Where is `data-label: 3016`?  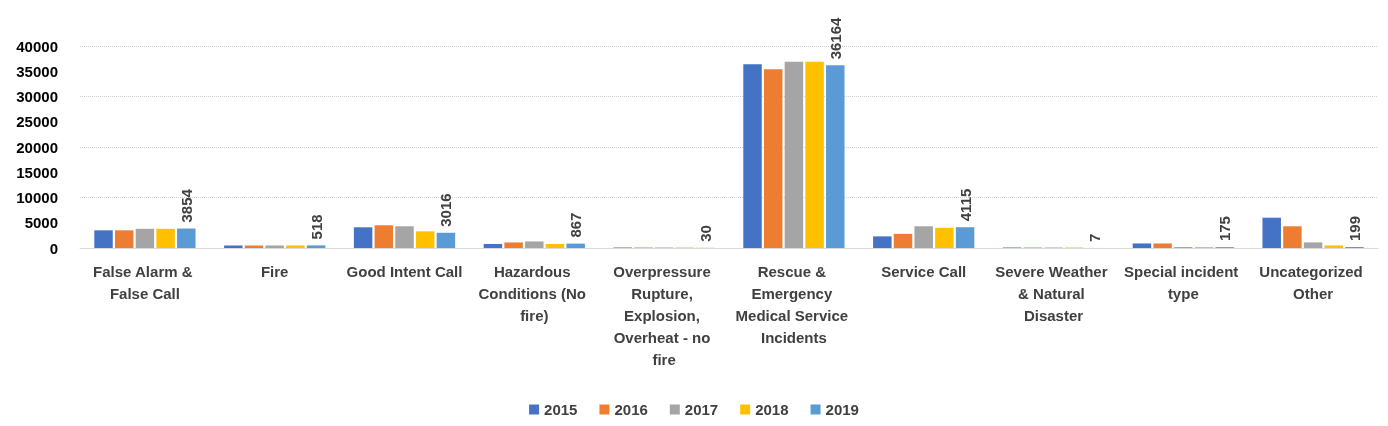
data-label: 3016 is located at coordinates (446, 210).